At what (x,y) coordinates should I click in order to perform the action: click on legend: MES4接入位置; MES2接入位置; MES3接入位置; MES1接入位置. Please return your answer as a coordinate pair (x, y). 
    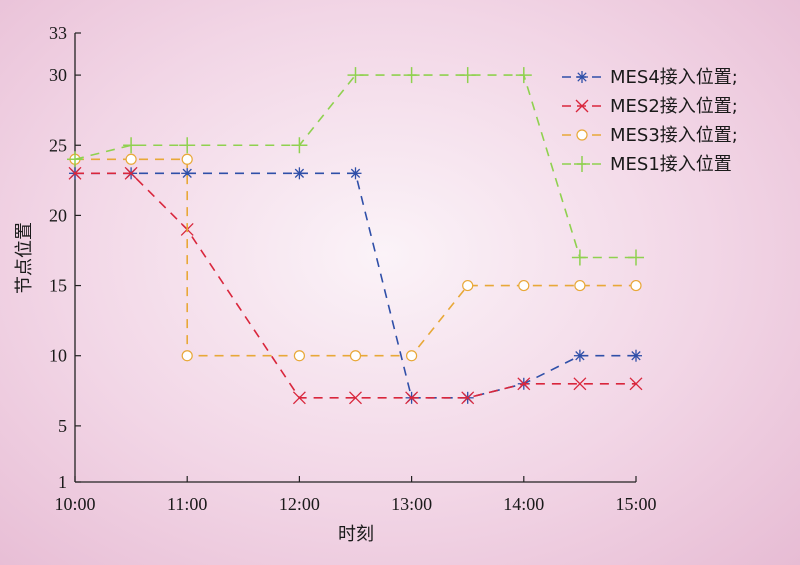
    Looking at the image, I should click on (650, 121).